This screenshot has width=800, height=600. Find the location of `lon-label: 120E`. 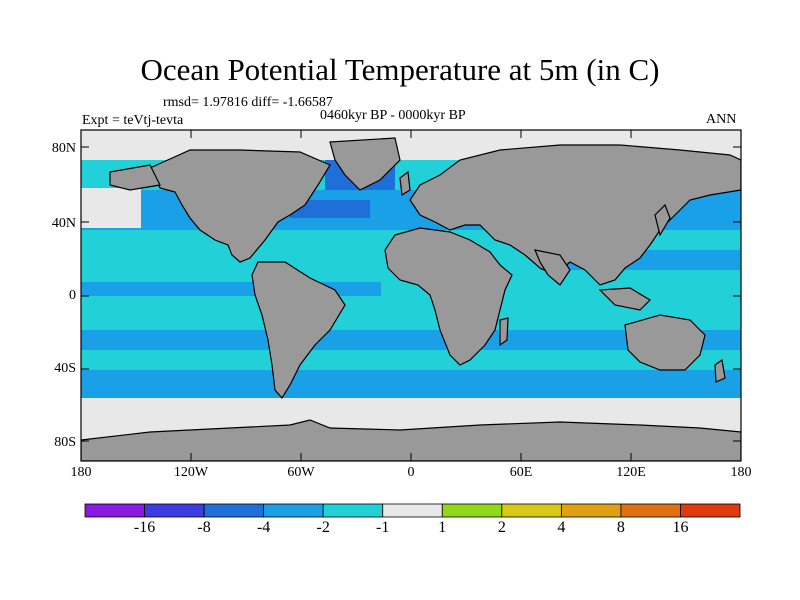

lon-label: 120E is located at coordinates (631, 472).